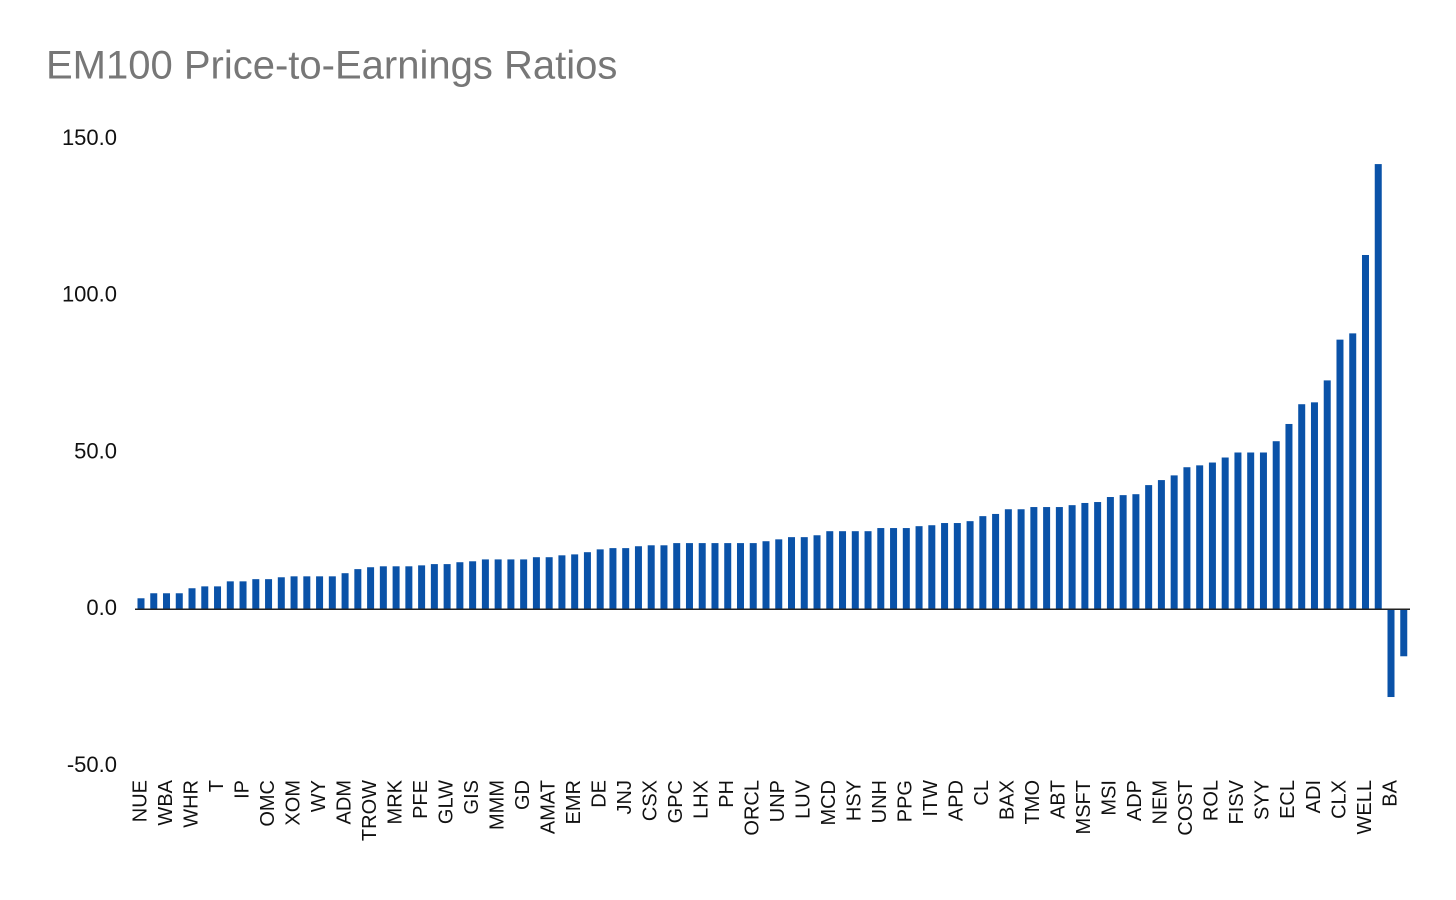 The width and height of the screenshot is (1456, 900). I want to click on x-tick-label: PH, so click(727, 794).